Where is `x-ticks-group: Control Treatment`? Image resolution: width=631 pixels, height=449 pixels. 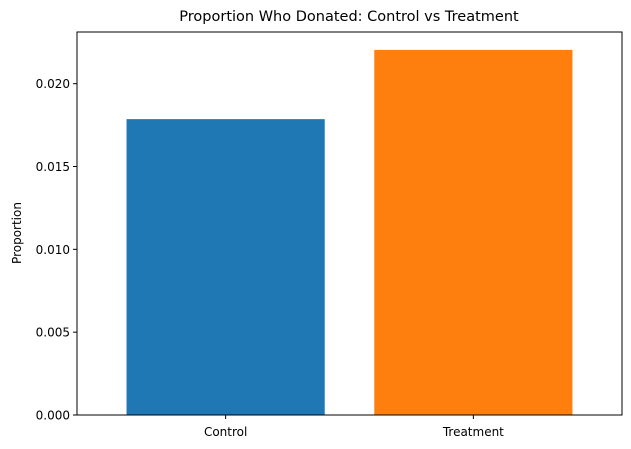
x-ticks-group: Control Treatment is located at coordinates (354, 427).